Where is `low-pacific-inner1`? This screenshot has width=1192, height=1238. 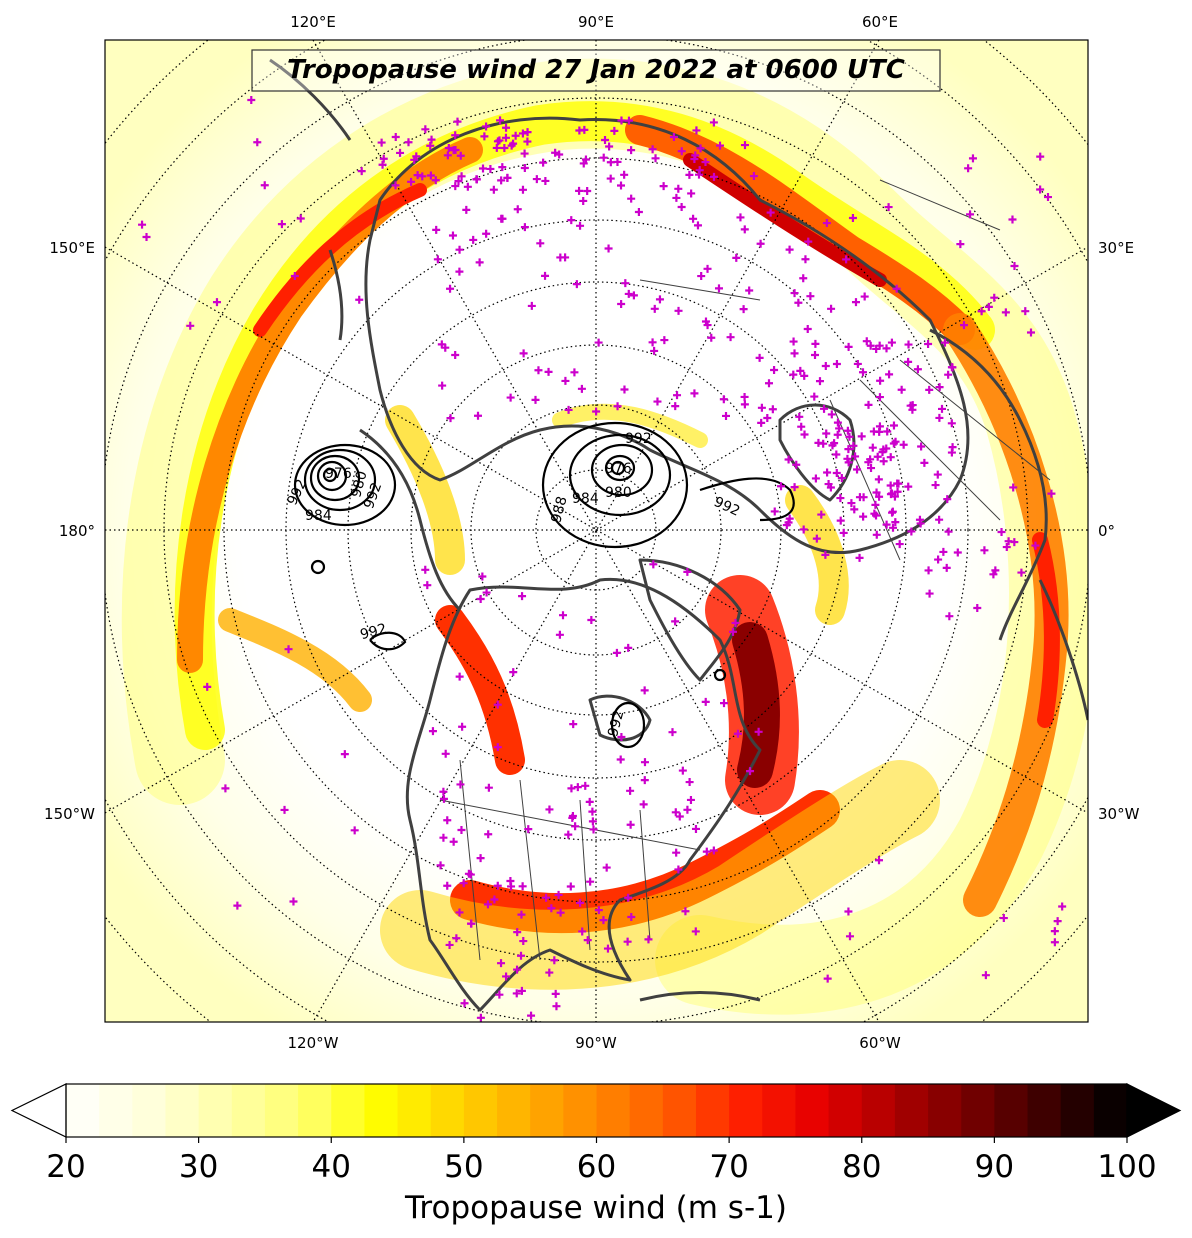 low-pacific-inner1 is located at coordinates (335, 478).